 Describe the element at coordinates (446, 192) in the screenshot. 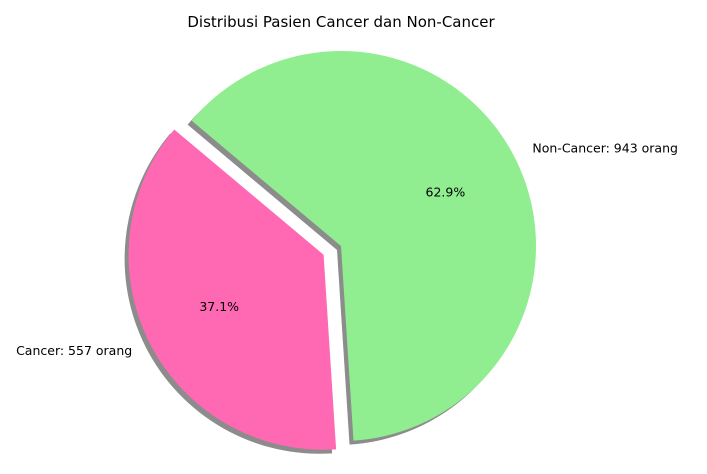

I see `non-cancer-percent-label: 62.9%` at that location.